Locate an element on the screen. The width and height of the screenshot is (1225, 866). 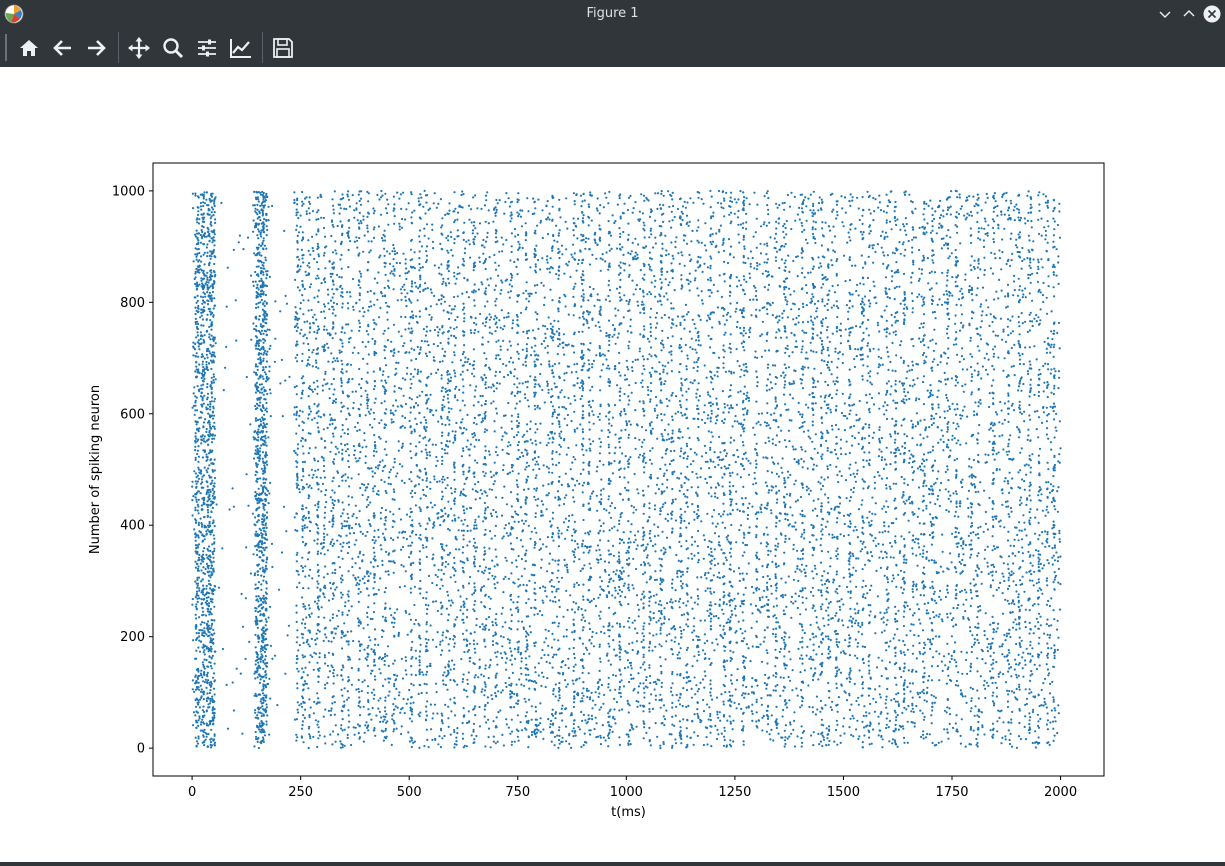
pan-move-icon is located at coordinates (139, 48).